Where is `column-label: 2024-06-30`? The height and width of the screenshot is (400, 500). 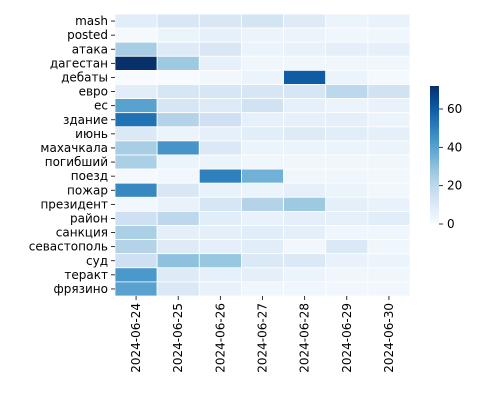
column-label: 2024-06-30 is located at coordinates (389, 338).